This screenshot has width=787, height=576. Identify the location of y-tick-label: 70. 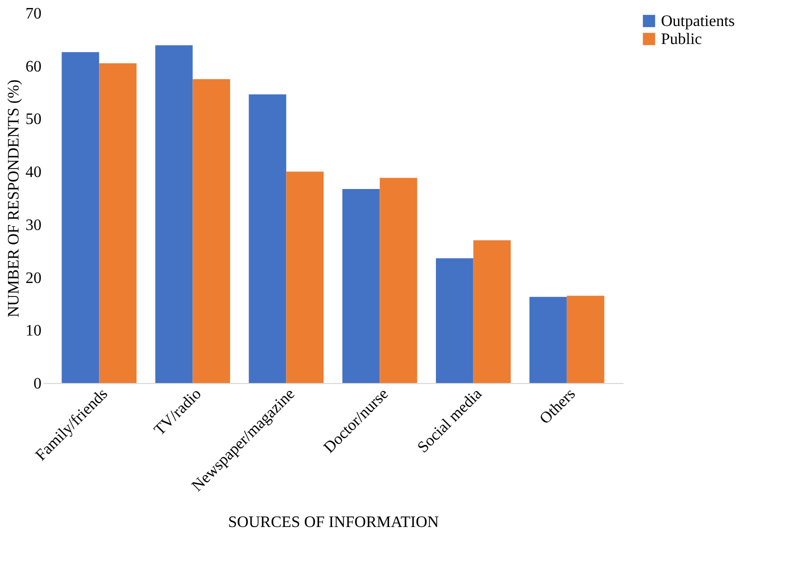
(34, 14).